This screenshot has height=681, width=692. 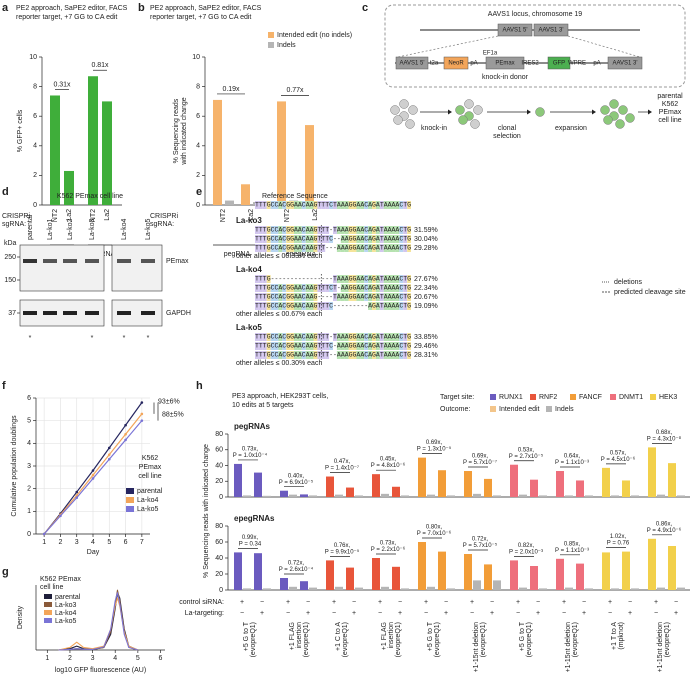 I want to click on row-label: La-targeting:, so click(x=204, y=613).